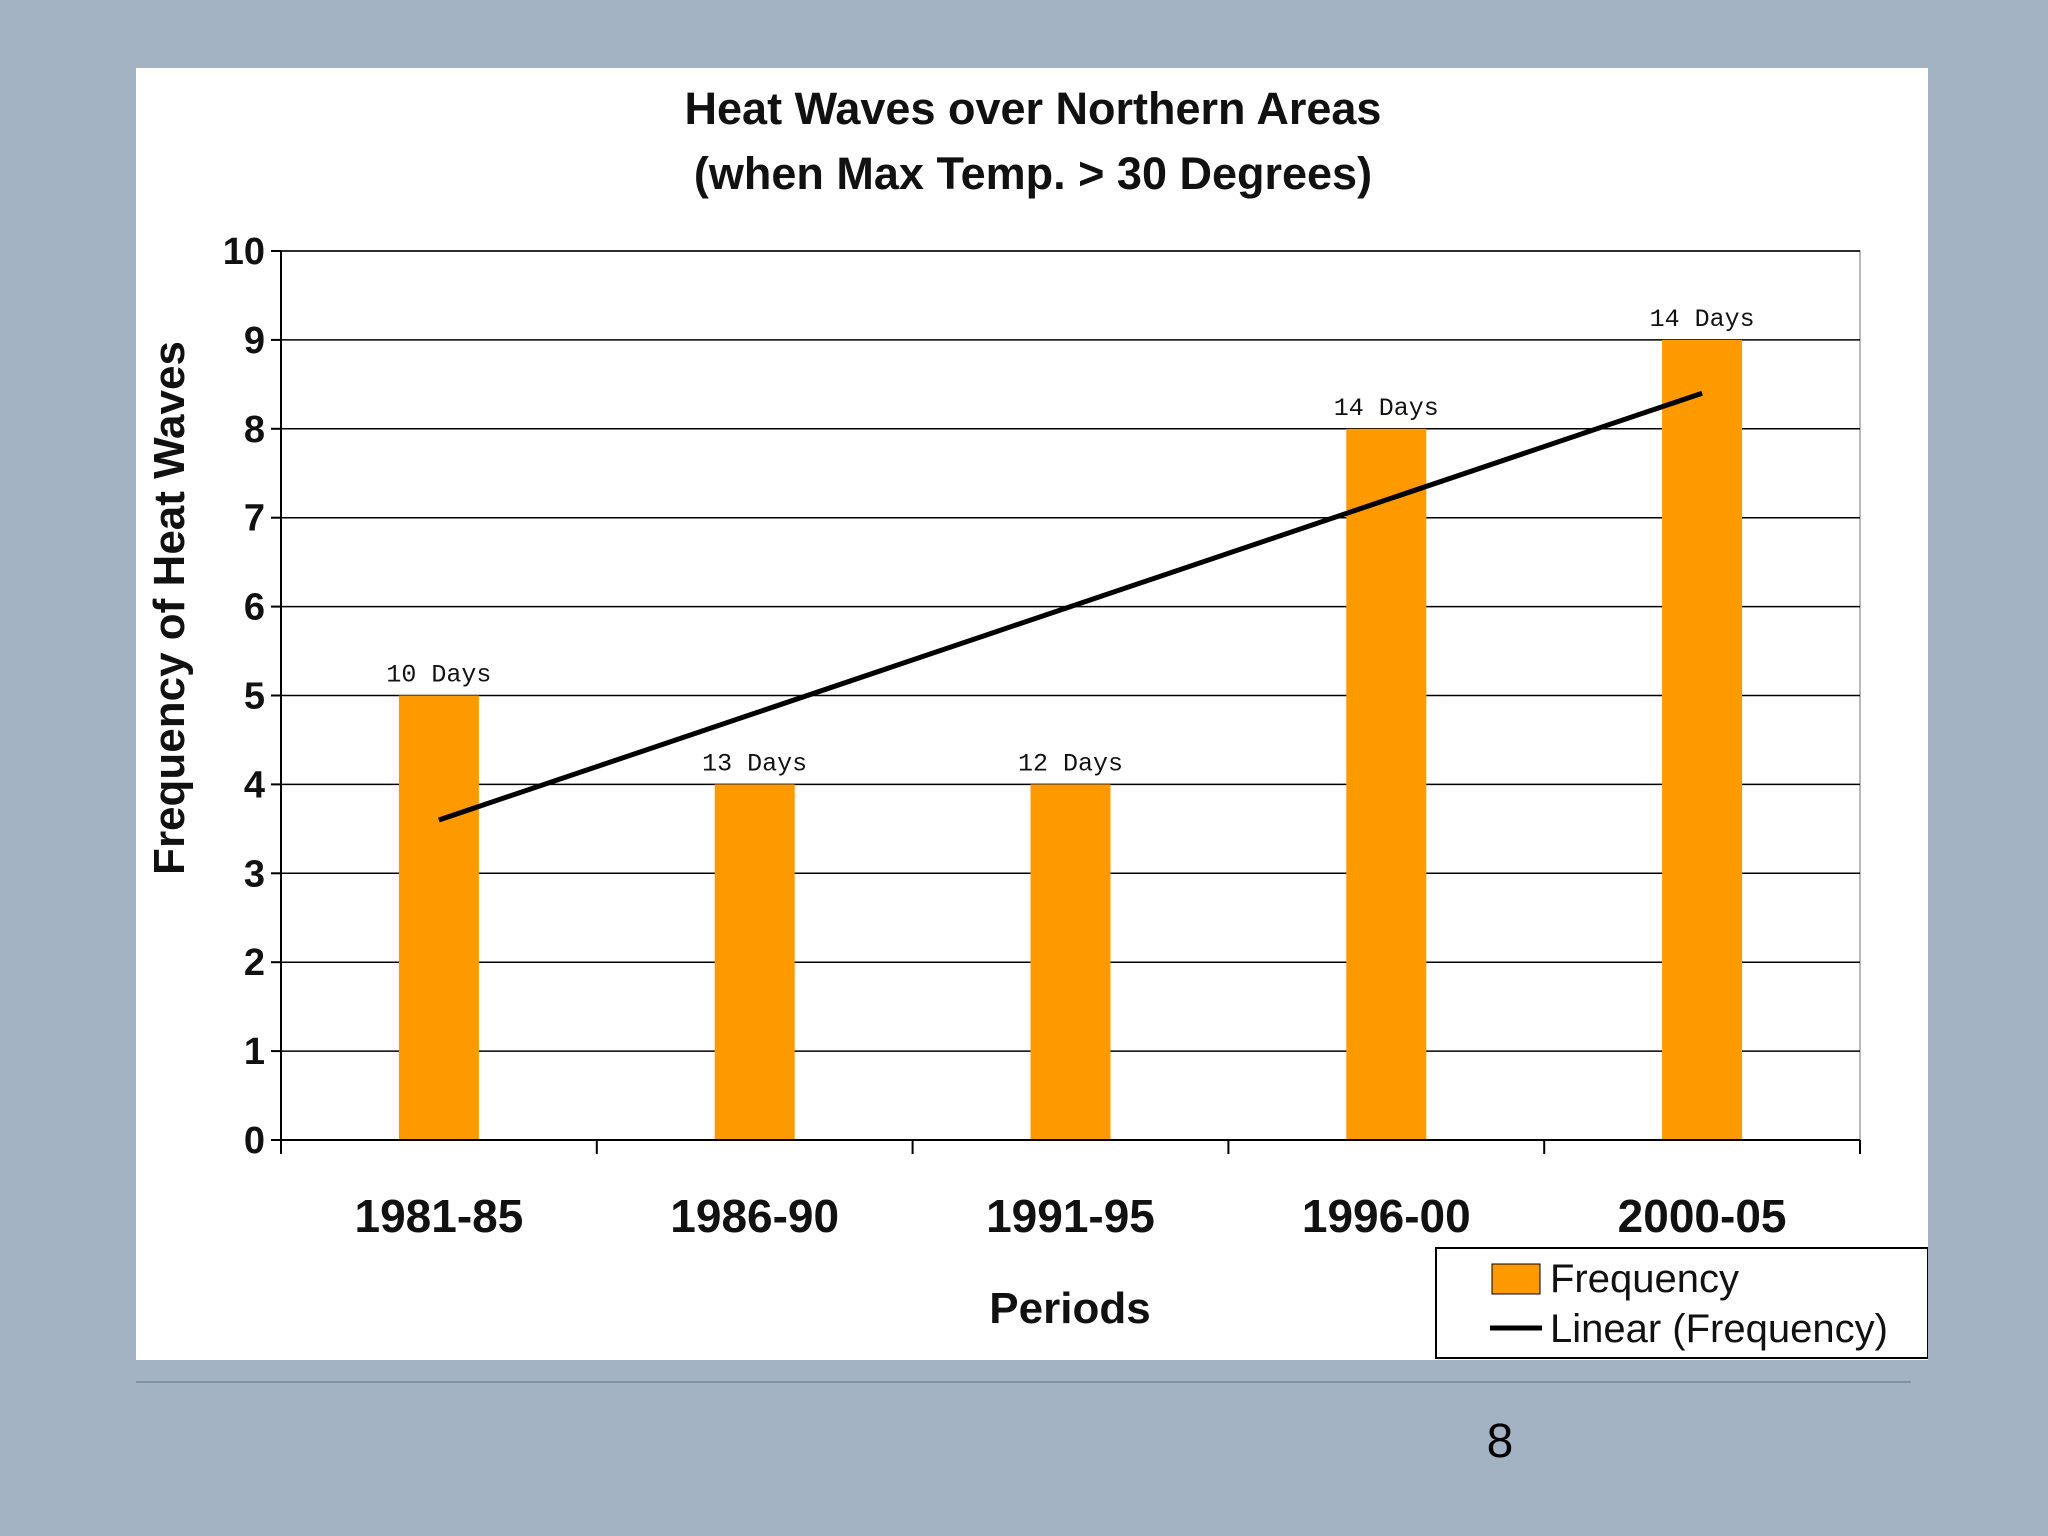 The height and width of the screenshot is (1536, 2048). Describe the element at coordinates (1070, 1216) in the screenshot. I see `x-tick-label-1991-95: 1991-95` at that location.